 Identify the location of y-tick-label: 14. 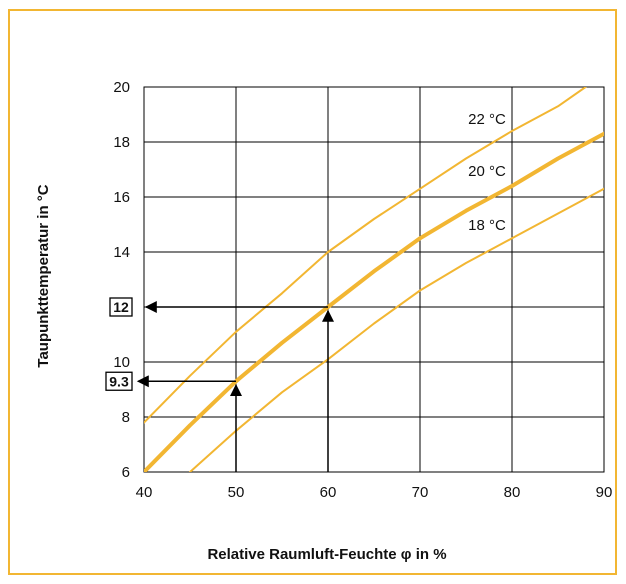
(121, 252).